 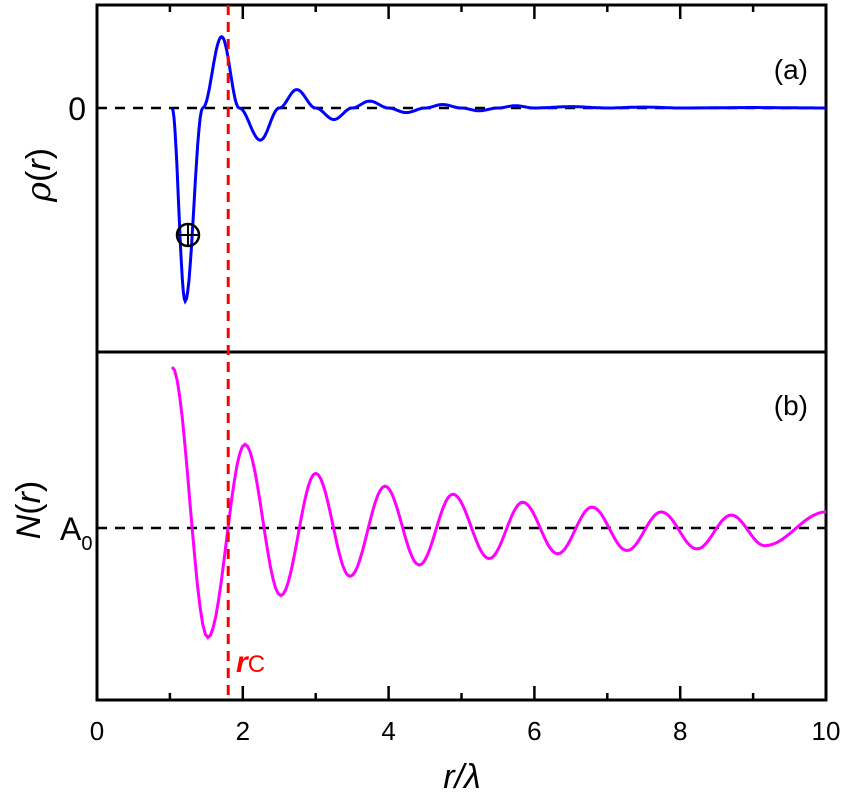 What do you see at coordinates (39, 175) in the screenshot?
I see `y-axis-title-a: ρ(r)` at bounding box center [39, 175].